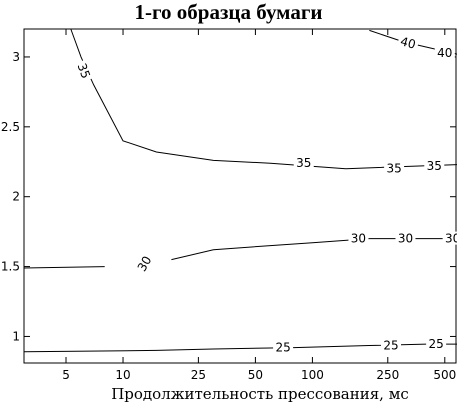  What do you see at coordinates (260, 394) in the screenshot?
I see `x-axis-label: Продолжительность прессования, мс` at bounding box center [260, 394].